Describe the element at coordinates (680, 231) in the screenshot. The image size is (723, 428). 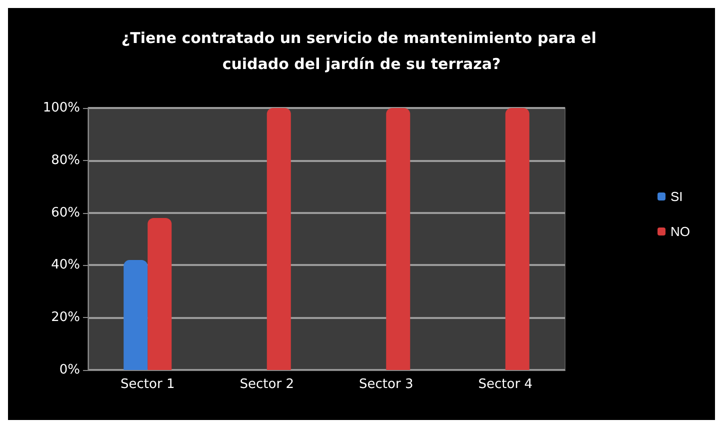
I see `legend-label: NO` at that location.